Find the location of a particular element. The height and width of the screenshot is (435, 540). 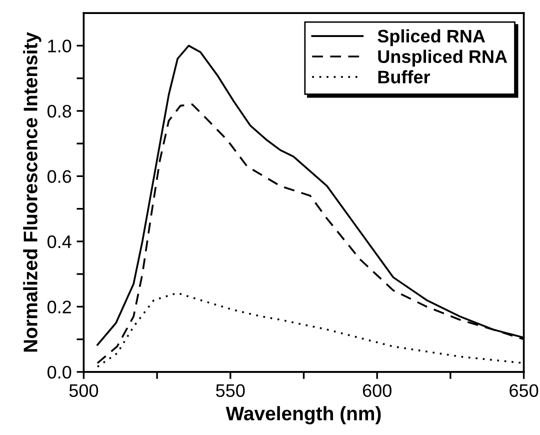

legend-label: Spliced RNA is located at coordinates (432, 37).